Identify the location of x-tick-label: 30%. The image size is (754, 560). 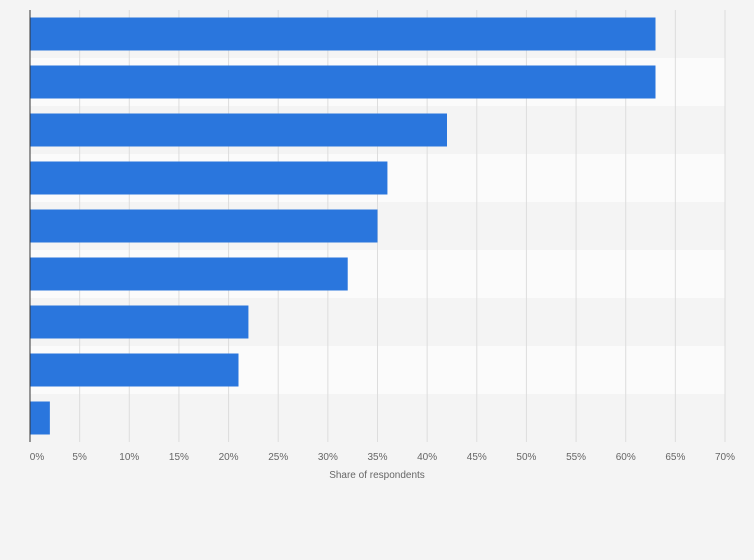
(328, 457).